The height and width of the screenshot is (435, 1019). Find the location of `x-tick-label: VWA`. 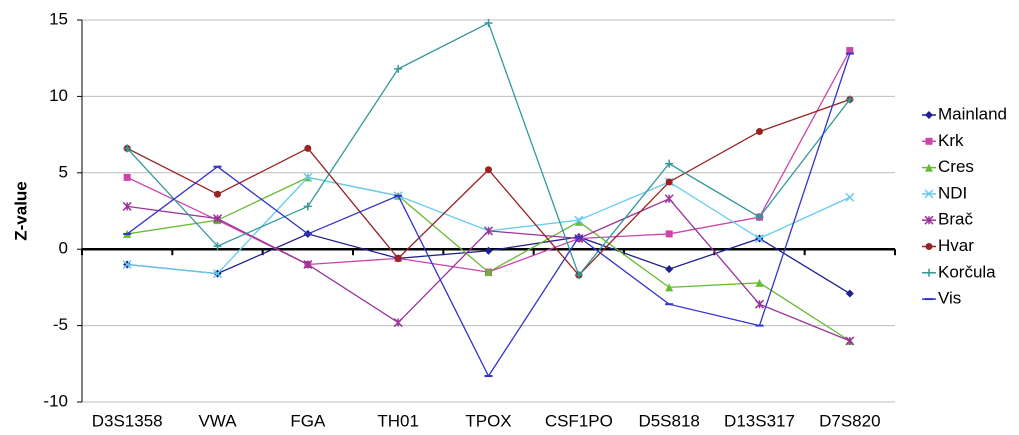

x-tick-label: VWA is located at coordinates (217, 420).